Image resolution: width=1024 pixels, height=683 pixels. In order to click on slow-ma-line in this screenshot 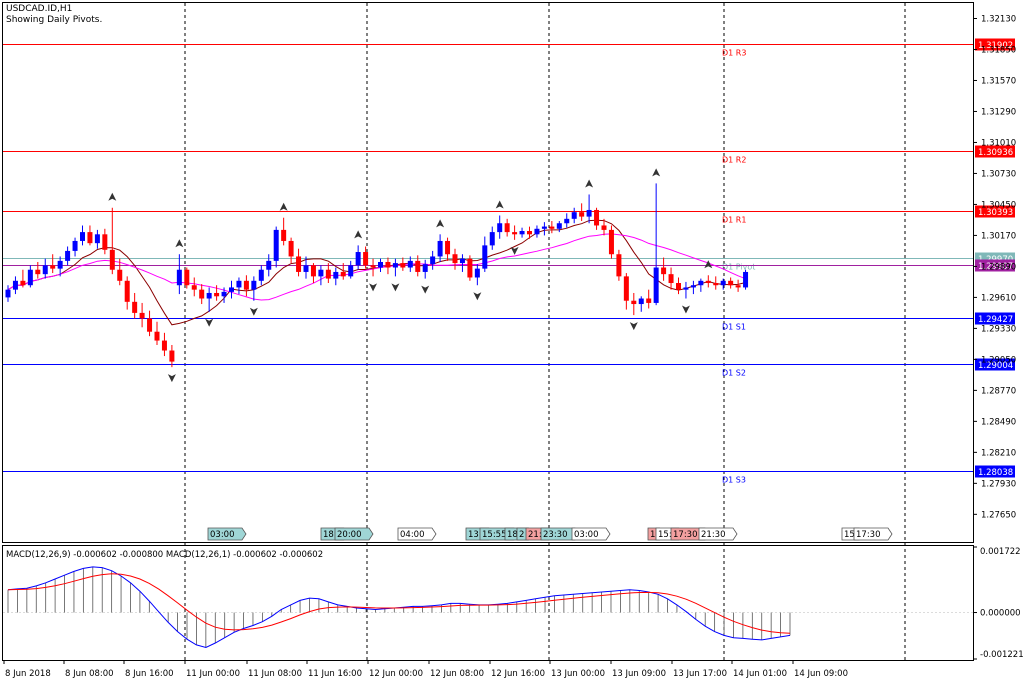, I will do `click(376, 267)`.